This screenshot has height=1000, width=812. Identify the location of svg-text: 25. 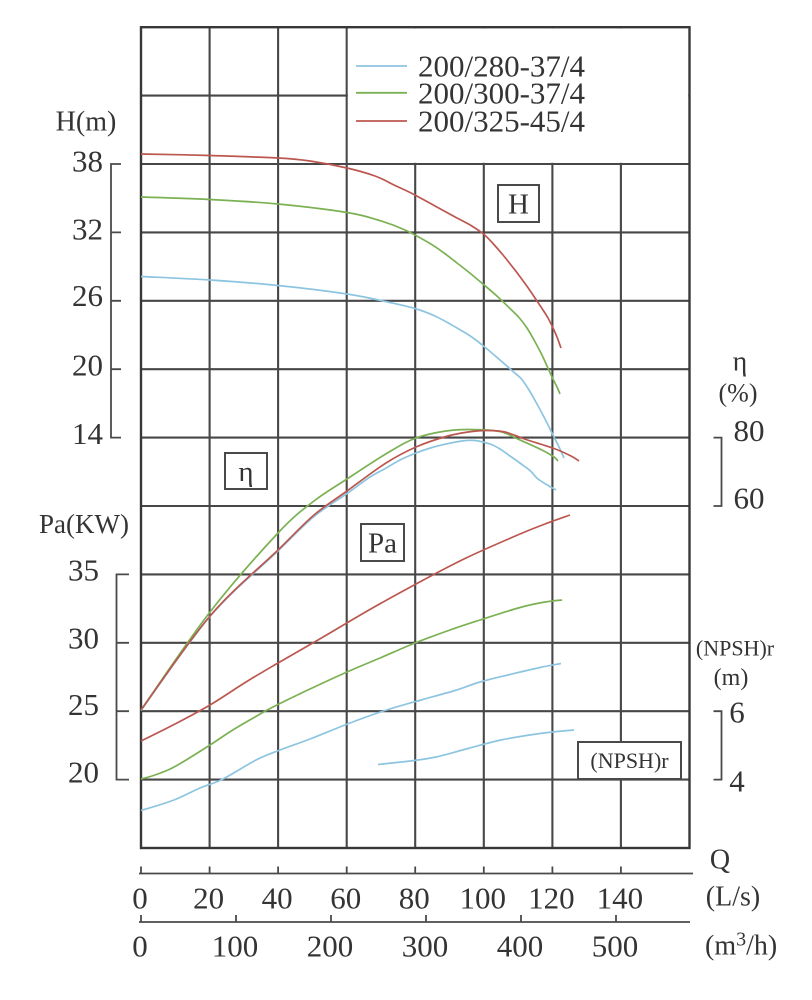
(83, 704).